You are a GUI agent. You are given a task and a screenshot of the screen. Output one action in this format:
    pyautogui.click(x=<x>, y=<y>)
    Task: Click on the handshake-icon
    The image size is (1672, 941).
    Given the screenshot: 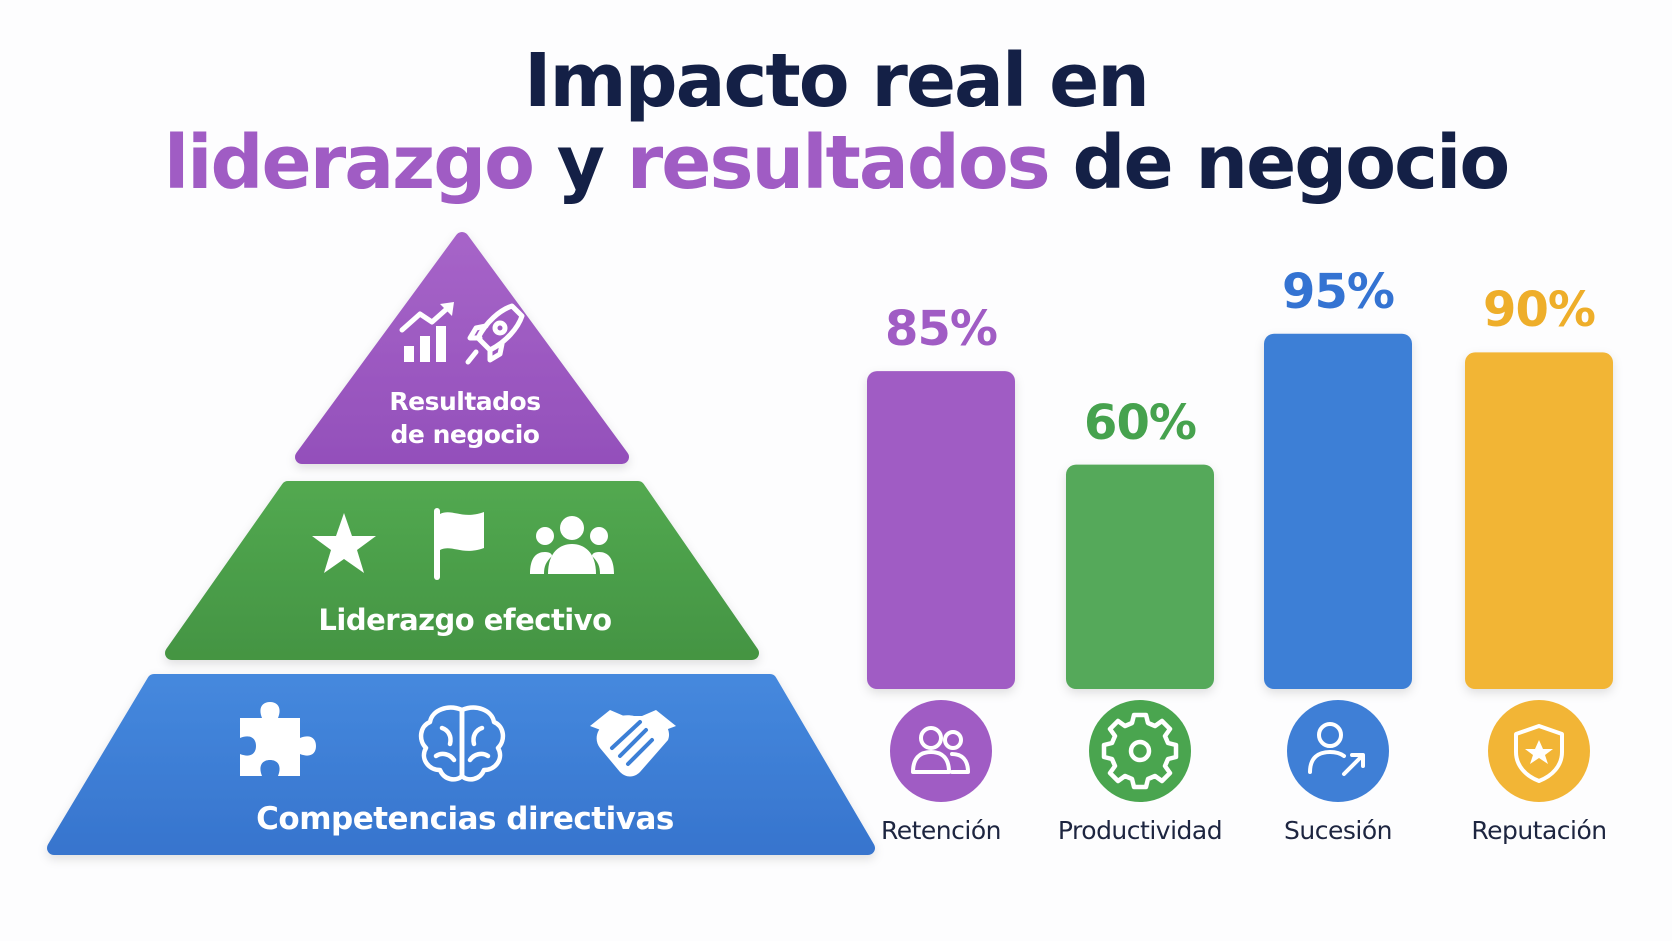 What is the action you would take?
    pyautogui.click(x=633, y=743)
    